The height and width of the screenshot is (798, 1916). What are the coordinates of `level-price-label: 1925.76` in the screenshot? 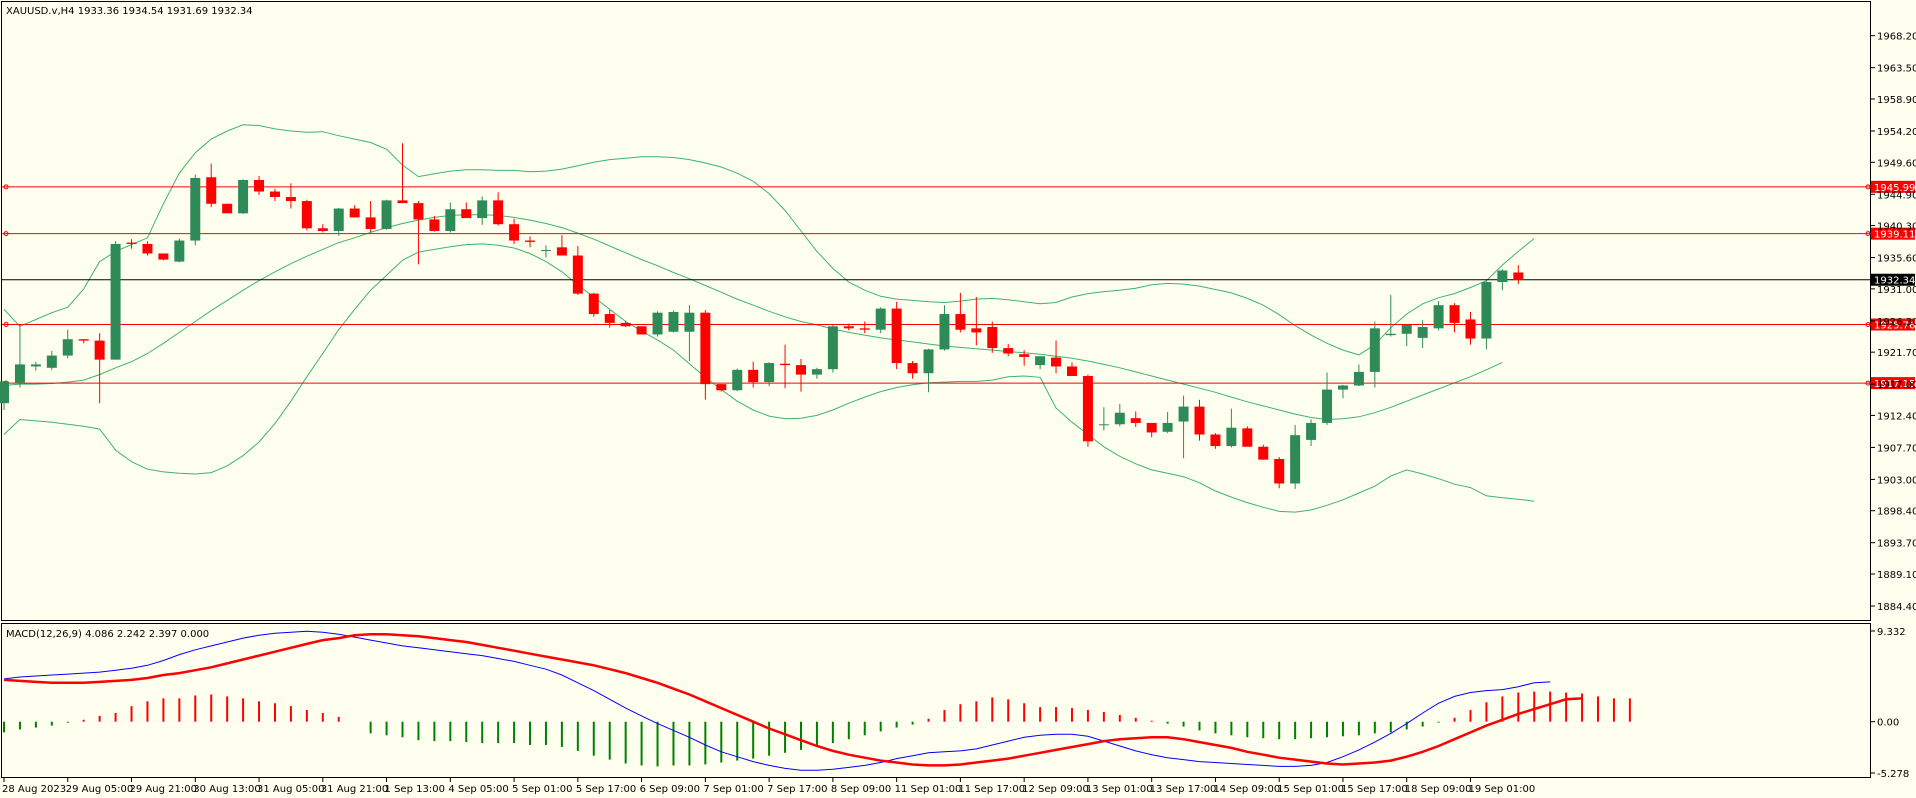 It's located at (1894, 326).